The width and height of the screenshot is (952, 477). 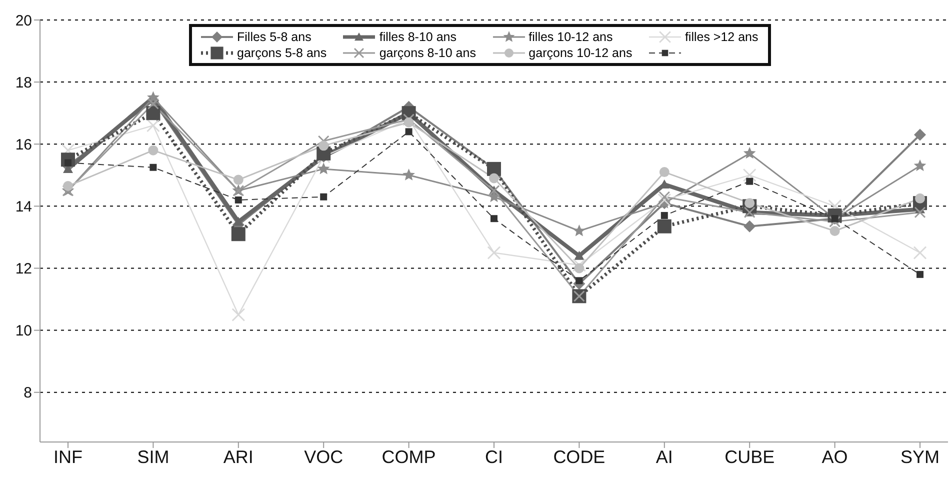 I want to click on y-tick-label: 12, so click(x=23, y=269).